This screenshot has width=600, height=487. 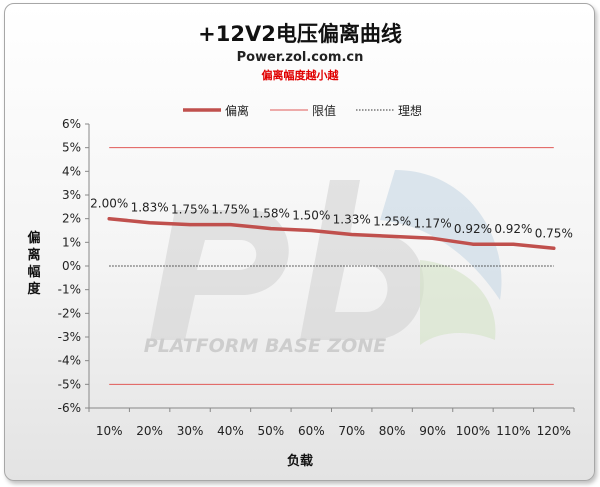 I want to click on chart-title: +12V2电压偏离曲线, so click(x=300, y=34).